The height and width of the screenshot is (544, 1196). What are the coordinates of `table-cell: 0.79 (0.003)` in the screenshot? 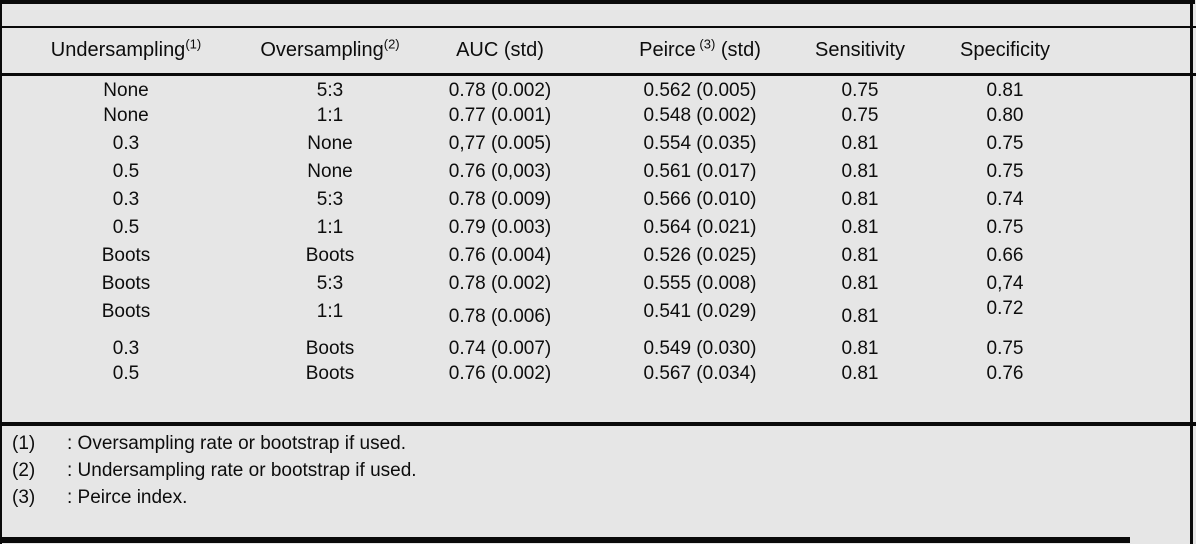 It's located at (500, 227).